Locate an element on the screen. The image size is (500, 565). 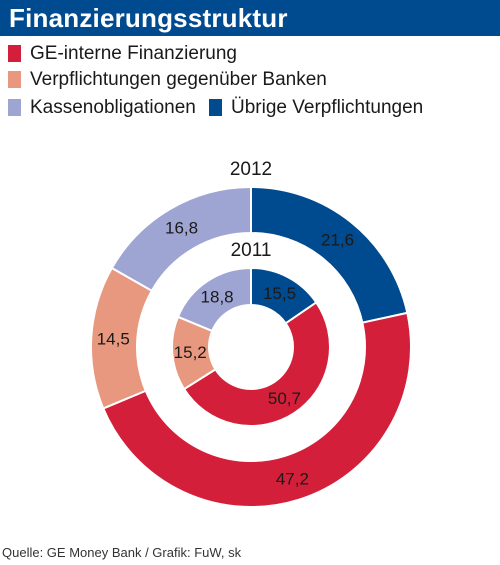
data-label-2012-kassenobligationen: 16,8 is located at coordinates (181, 228).